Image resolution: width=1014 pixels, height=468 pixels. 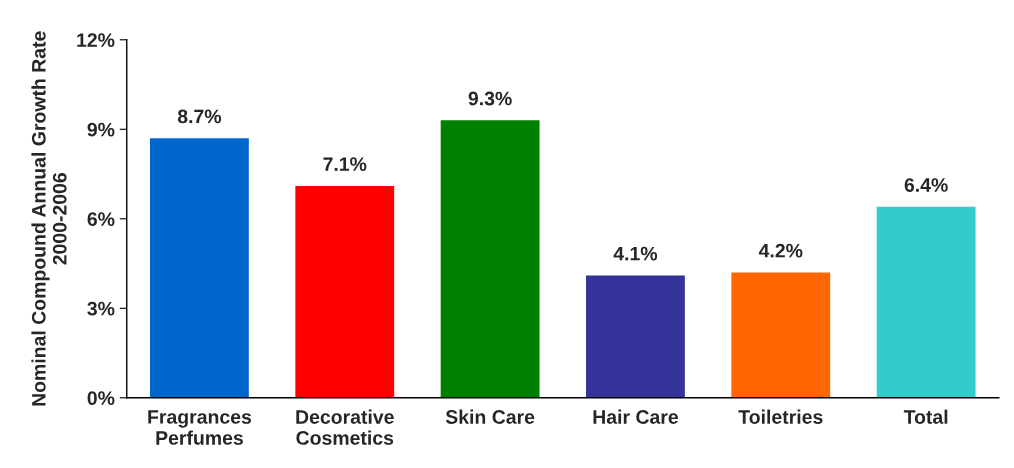 I want to click on x-tick-label: Toiletries, so click(x=780, y=416).